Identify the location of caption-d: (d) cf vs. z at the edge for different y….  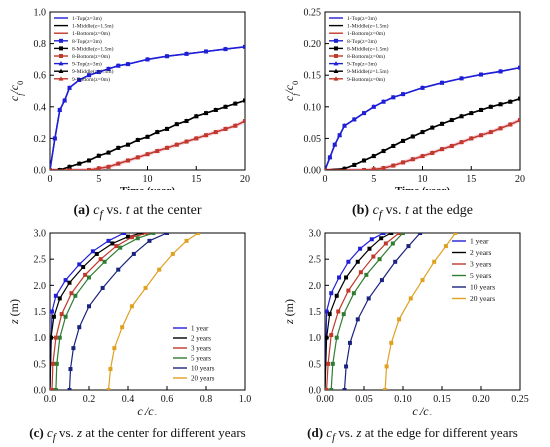
(412, 434).